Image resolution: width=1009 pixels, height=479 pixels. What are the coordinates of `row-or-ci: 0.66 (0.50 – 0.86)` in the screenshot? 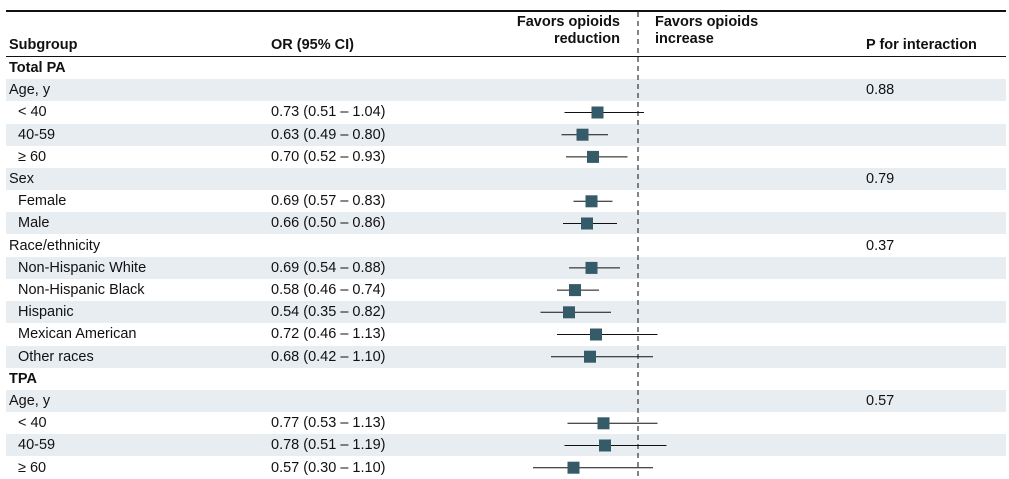 It's located at (328, 223).